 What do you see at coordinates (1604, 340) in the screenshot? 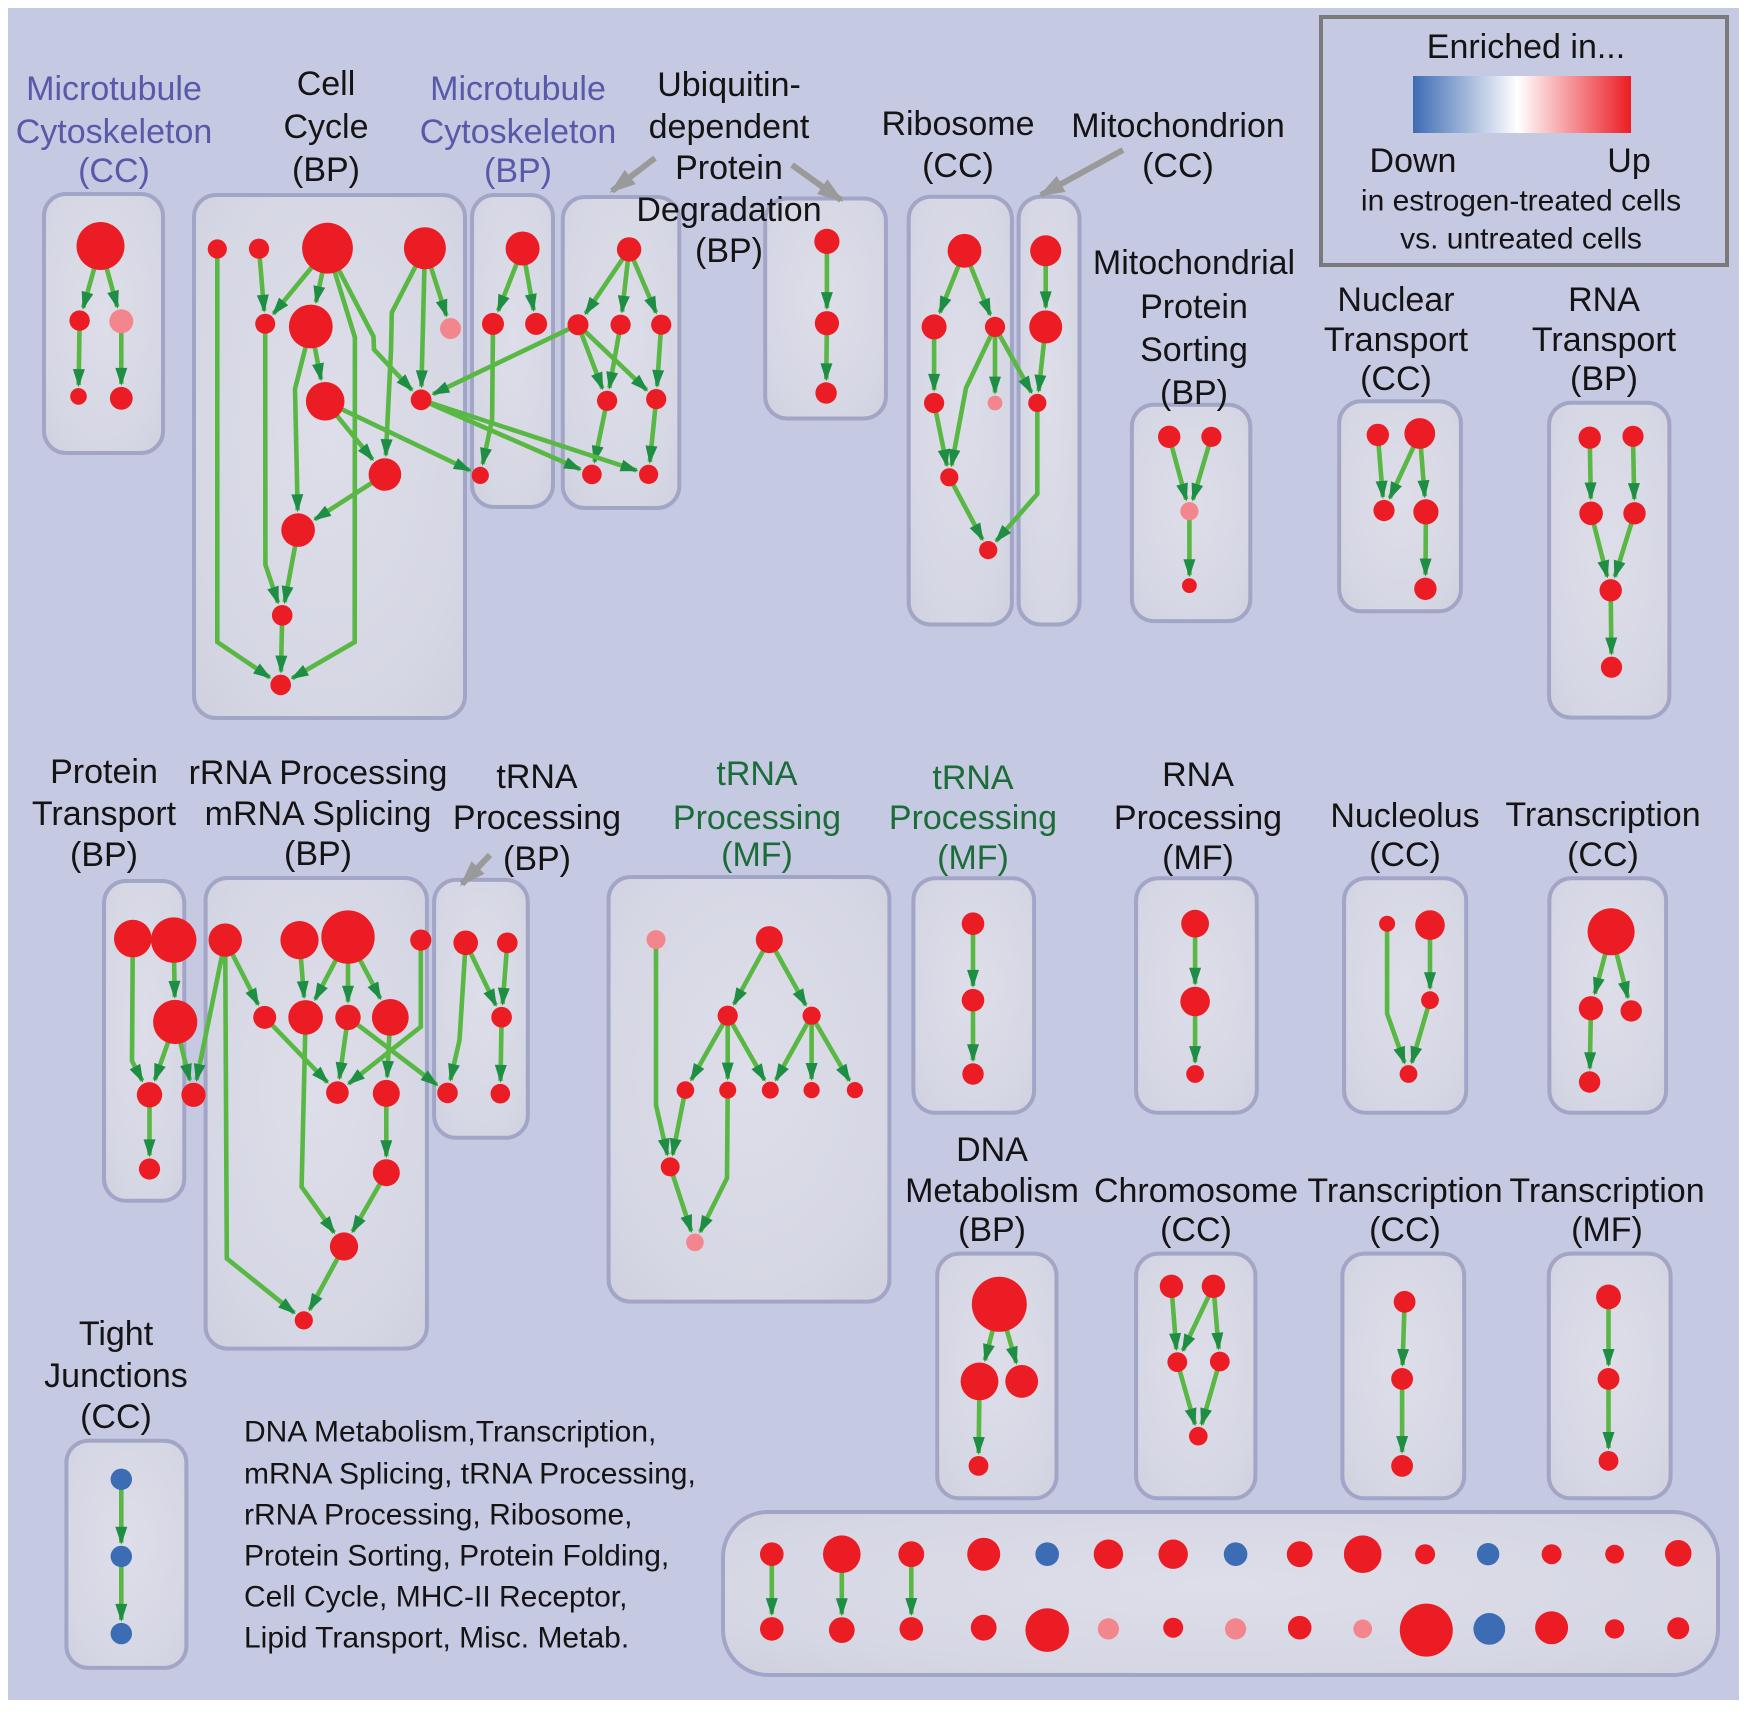
I see `group-rt-label-line: Transport` at bounding box center [1604, 340].